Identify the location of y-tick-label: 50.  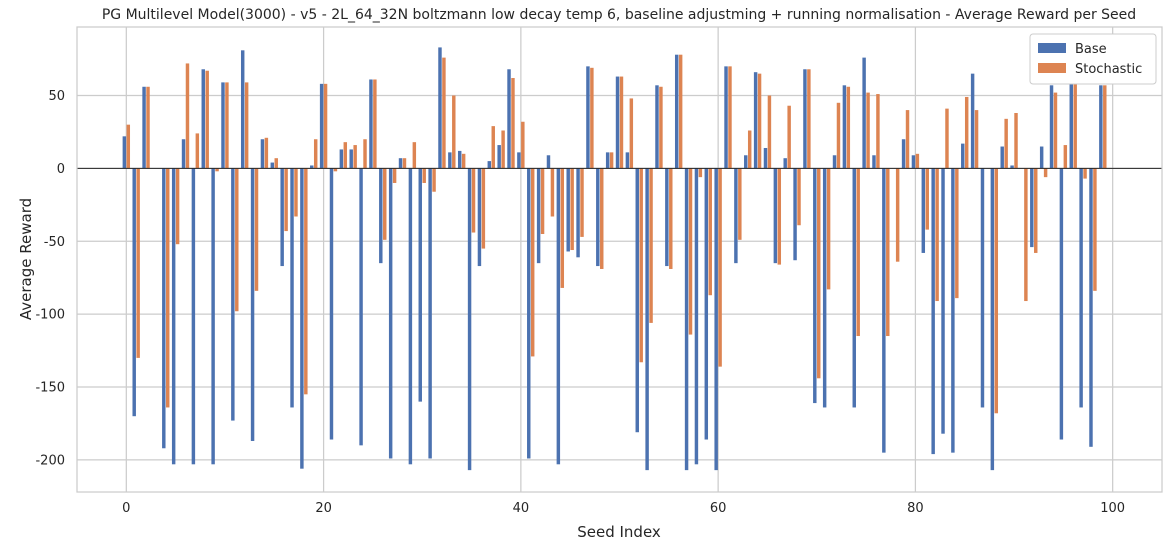
(56, 96).